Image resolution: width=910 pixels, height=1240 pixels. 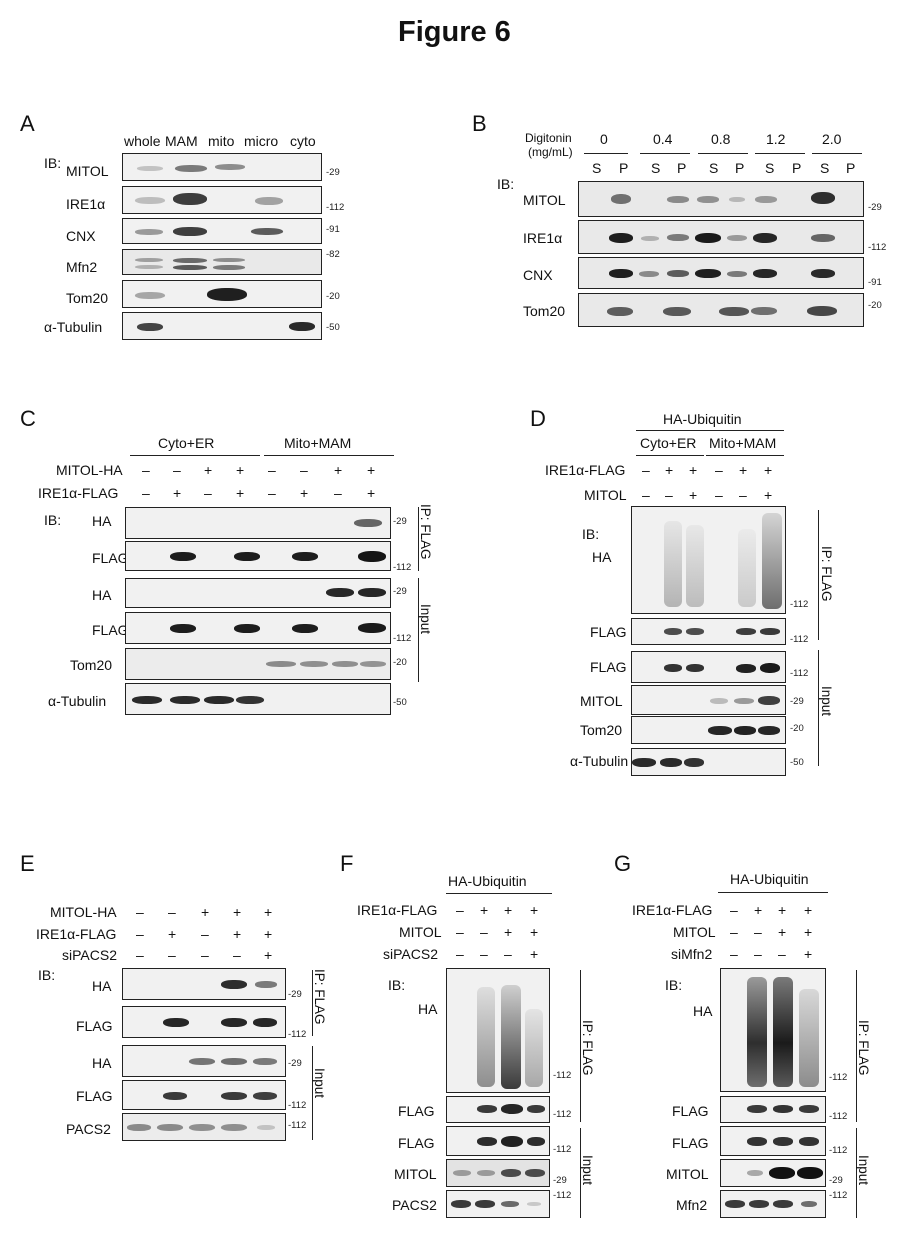 What do you see at coordinates (548, 138) in the screenshot?
I see `digitonin-label: Digitonin` at bounding box center [548, 138].